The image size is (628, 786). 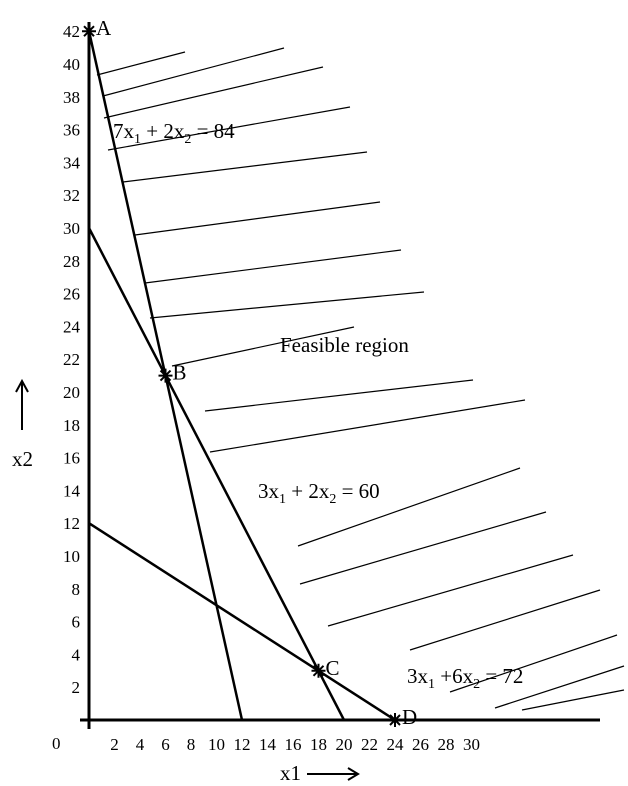 What do you see at coordinates (71, 130) in the screenshot?
I see `y-tick-label: 36` at bounding box center [71, 130].